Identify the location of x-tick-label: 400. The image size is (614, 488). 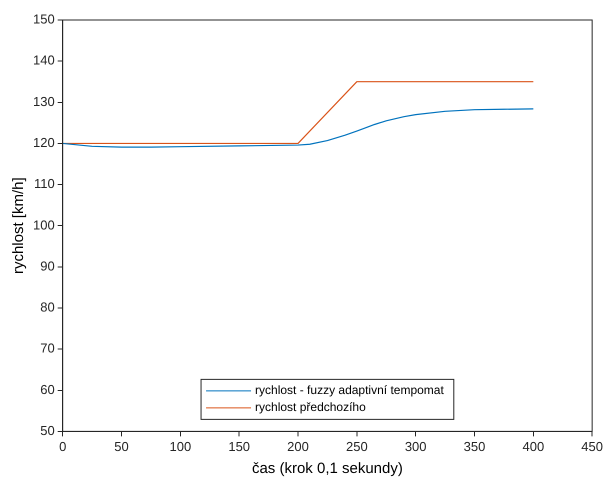
(533, 446).